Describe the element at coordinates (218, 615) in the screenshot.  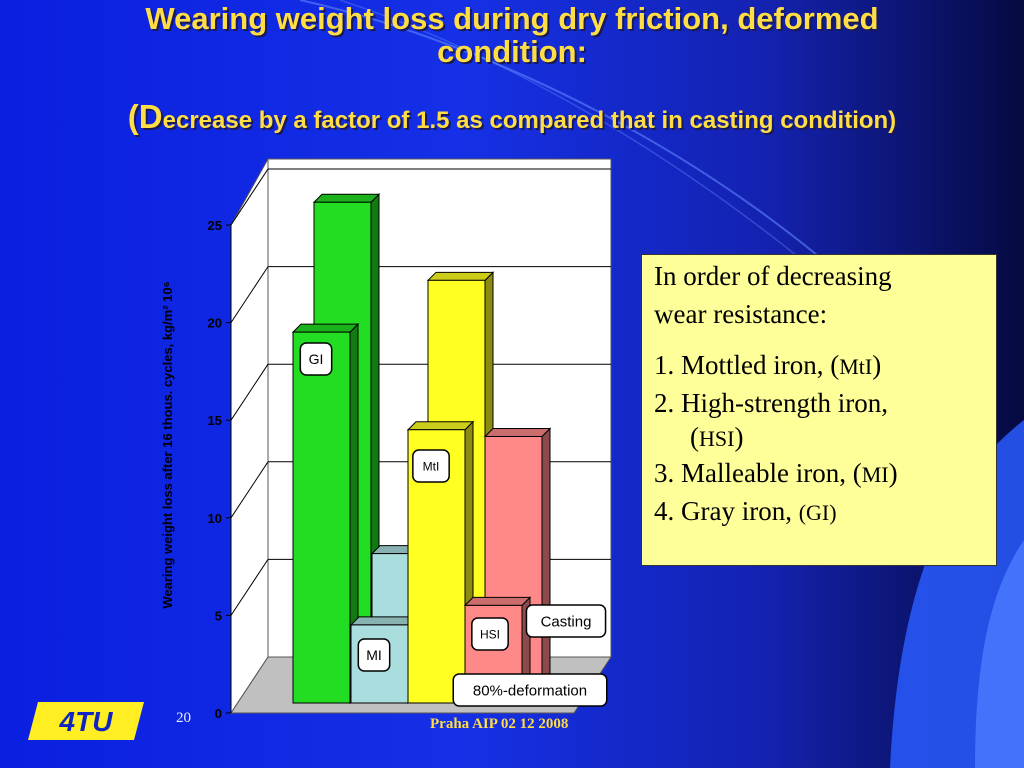
I see `y-tick-label: 5` at that location.